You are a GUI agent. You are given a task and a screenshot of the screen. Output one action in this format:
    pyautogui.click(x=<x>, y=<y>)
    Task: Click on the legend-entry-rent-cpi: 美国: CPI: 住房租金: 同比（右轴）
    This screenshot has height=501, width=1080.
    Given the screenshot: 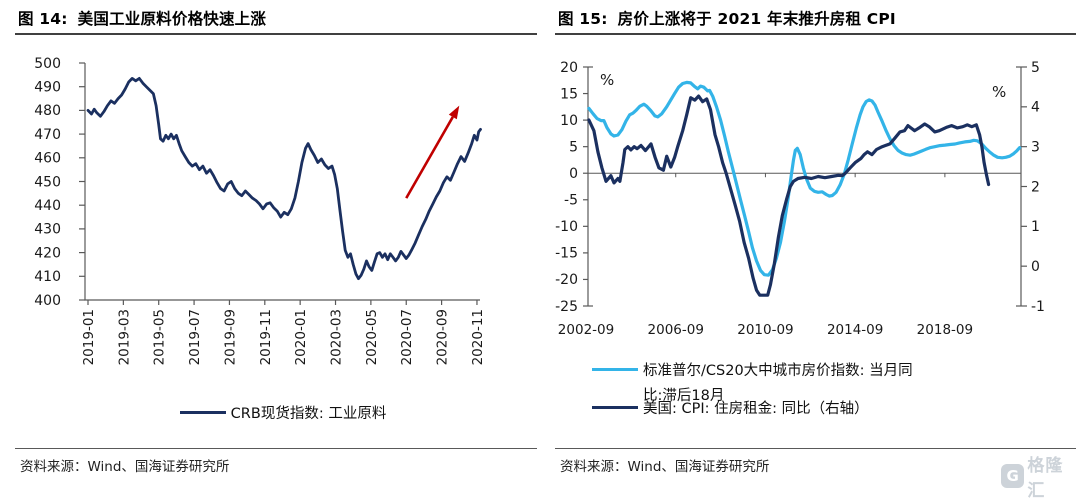 What is the action you would take?
    pyautogui.click(x=730, y=407)
    